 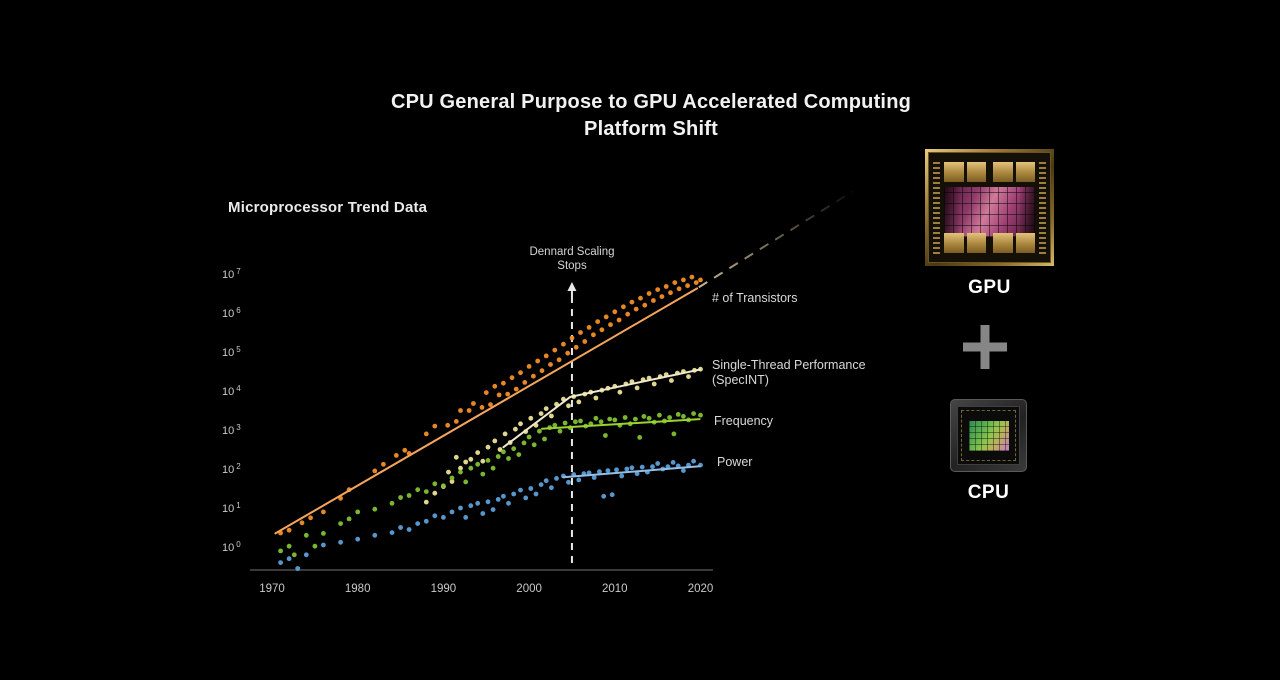 I want to click on cpu-label: CPU, so click(x=988, y=492).